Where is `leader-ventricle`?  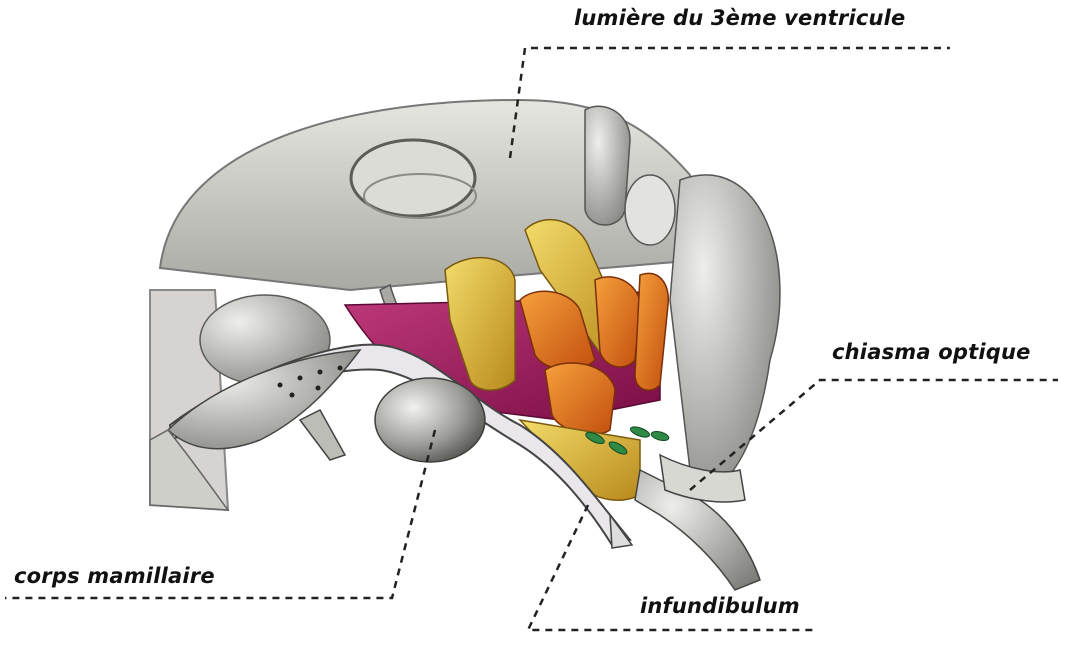 leader-ventricle is located at coordinates (729, 102).